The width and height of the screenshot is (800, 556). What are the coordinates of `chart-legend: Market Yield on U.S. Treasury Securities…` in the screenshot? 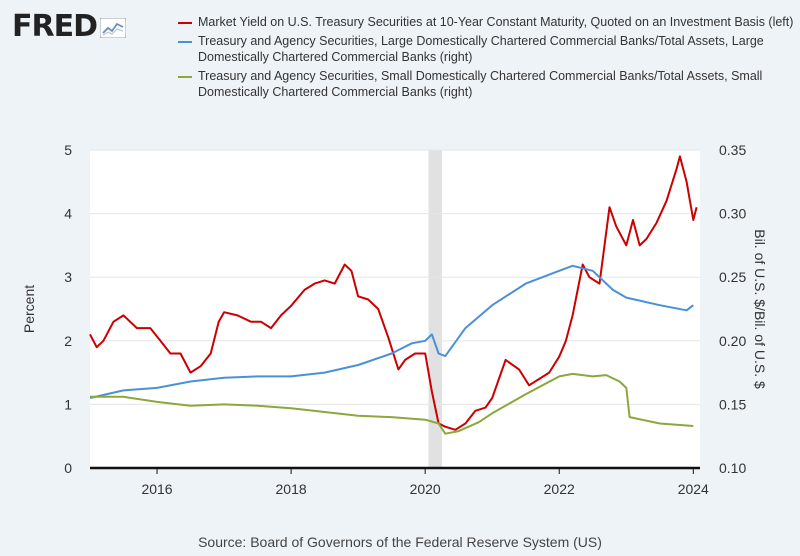 It's located at (488, 58).